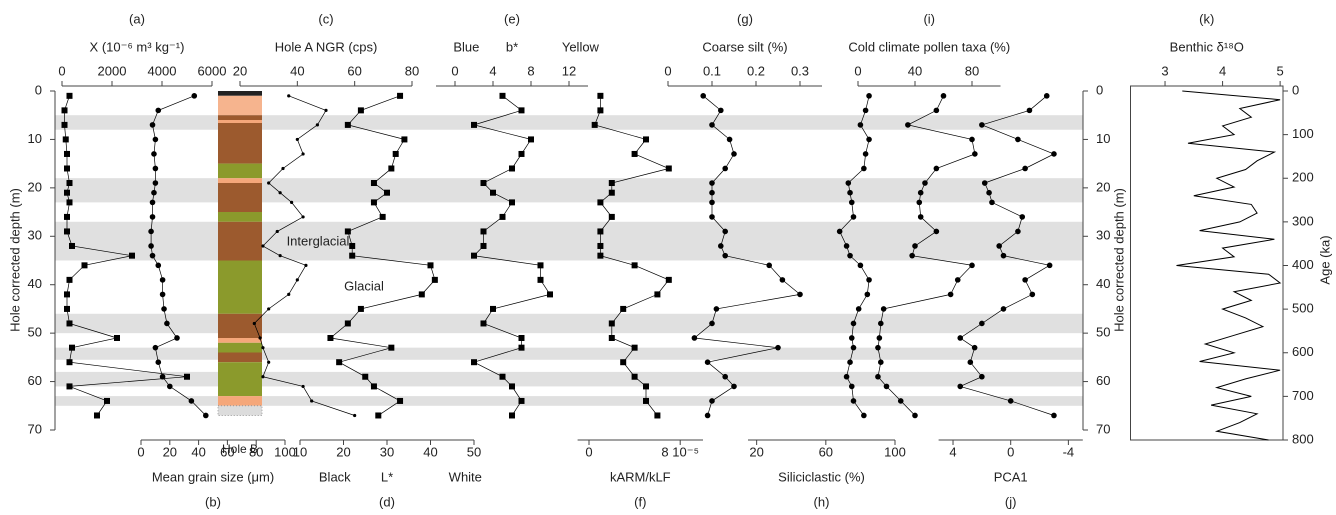 The image size is (1336, 515). I want to click on age-axis-label: Age (ka), so click(1324, 259).